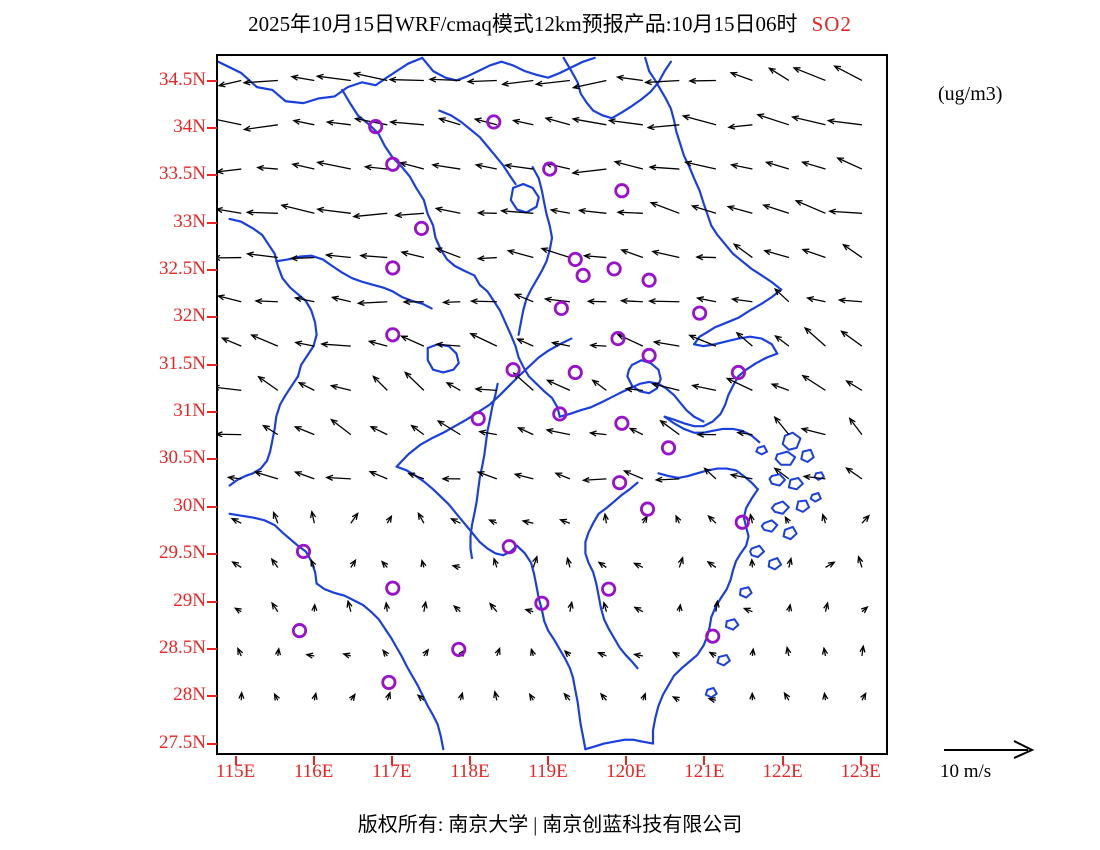 The width and height of the screenshot is (1100, 850). I want to click on x-axis-tick-label: 120E, so click(626, 771).